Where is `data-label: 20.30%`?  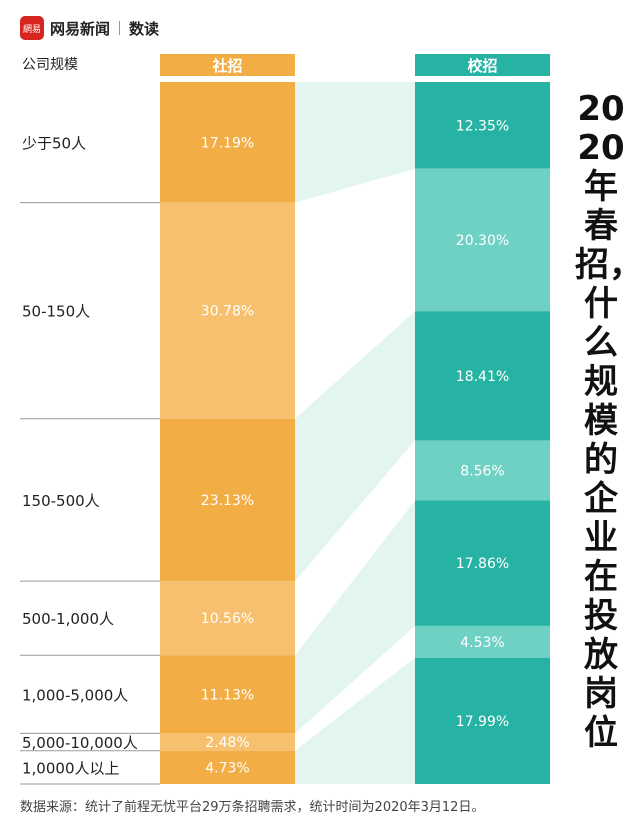
data-label: 20.30% is located at coordinates (482, 241).